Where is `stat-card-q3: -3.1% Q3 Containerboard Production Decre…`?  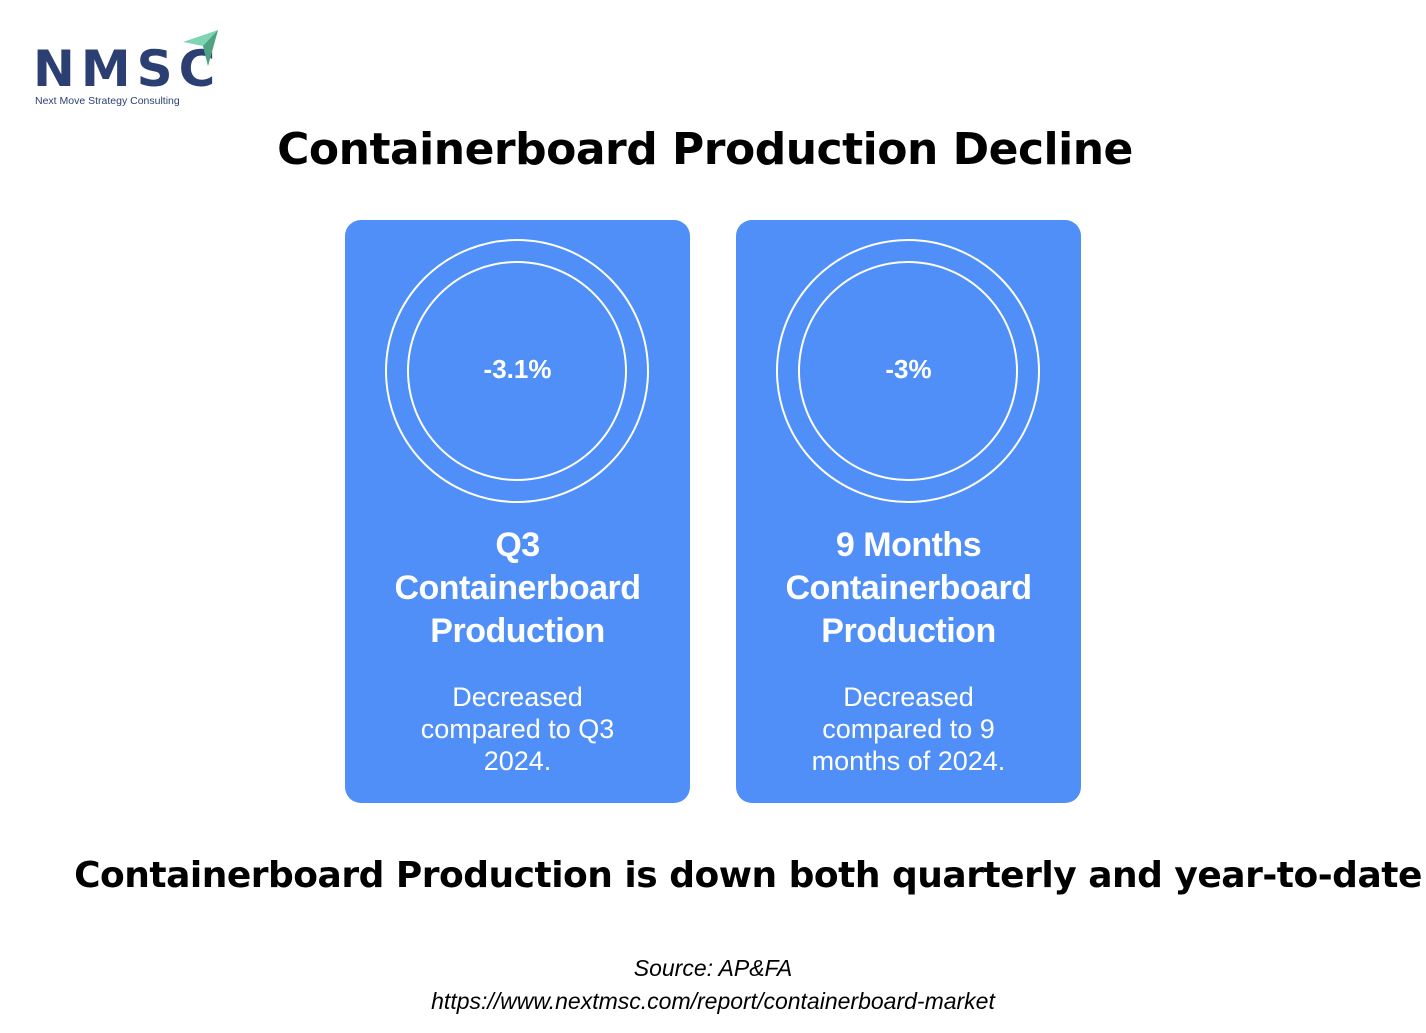
stat-card-q3: -3.1% Q3 Containerboard Production Decre… is located at coordinates (517, 511).